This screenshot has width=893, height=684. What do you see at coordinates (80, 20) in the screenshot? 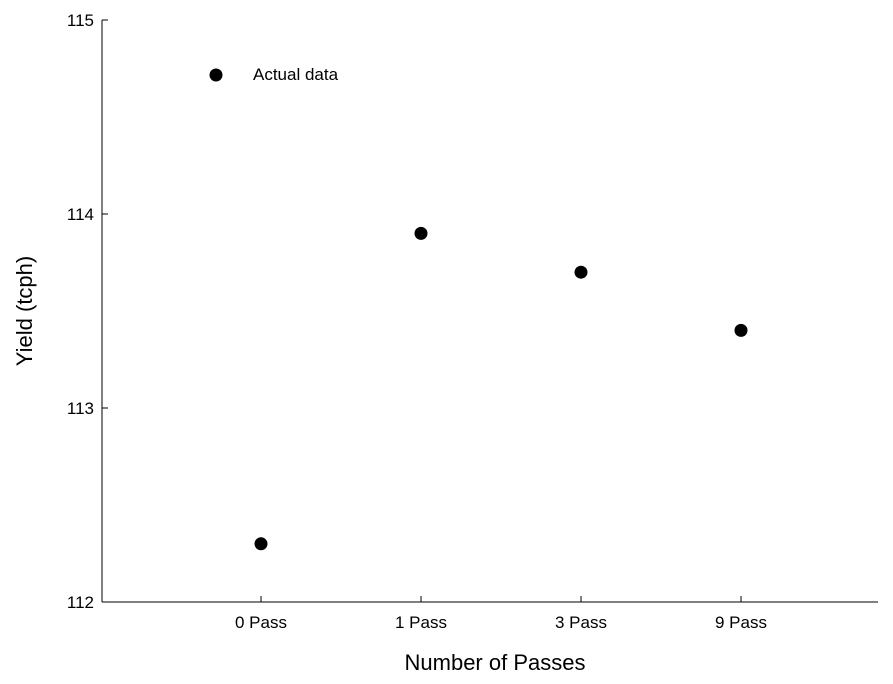
I see `y-tick-label: 115` at bounding box center [80, 20].